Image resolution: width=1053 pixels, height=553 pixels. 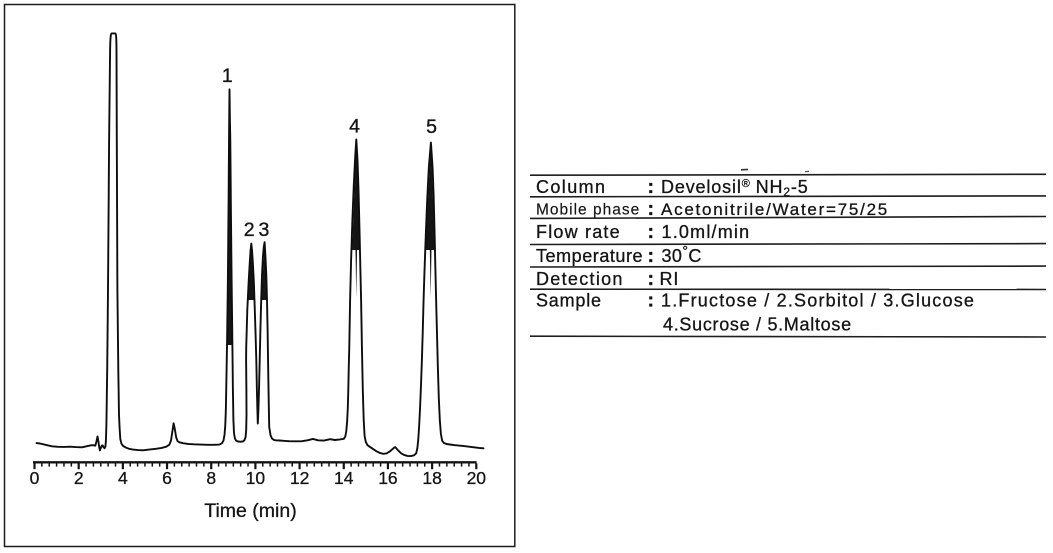 I want to click on svg-text: RI, so click(x=670, y=279).